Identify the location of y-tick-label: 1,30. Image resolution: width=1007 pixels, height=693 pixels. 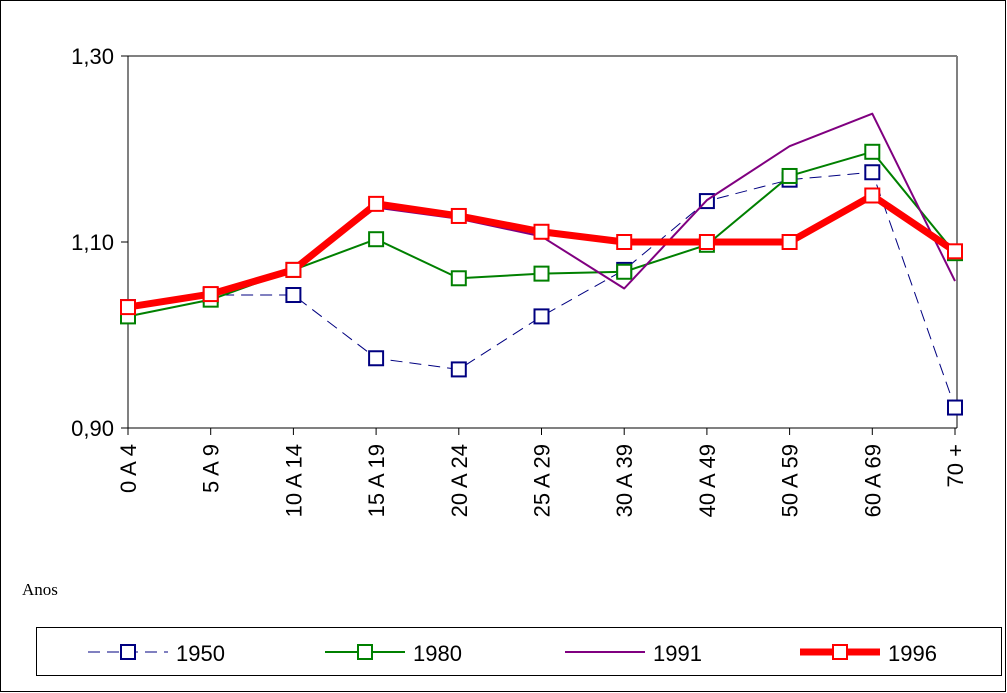
(92, 56).